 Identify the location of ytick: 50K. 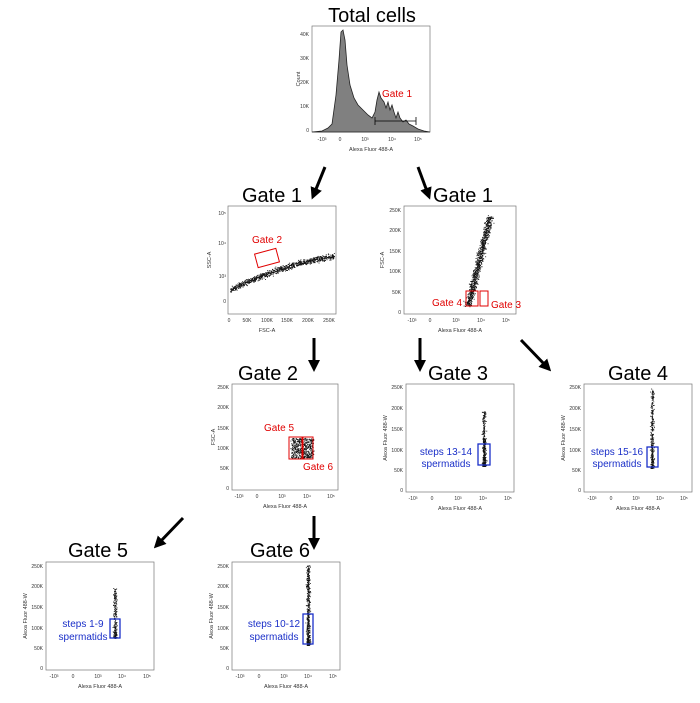
(225, 469).